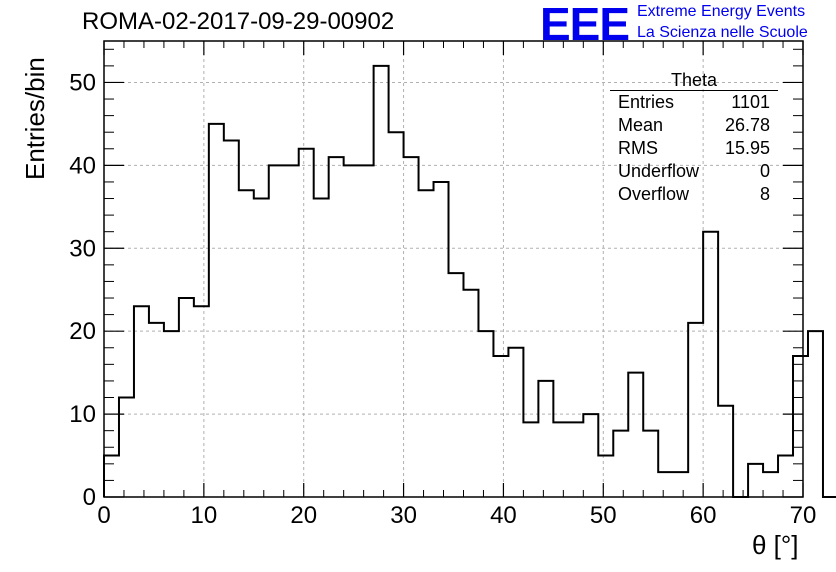 The image size is (836, 572). What do you see at coordinates (775, 545) in the screenshot?
I see `x-axis-label: θ [°]` at bounding box center [775, 545].